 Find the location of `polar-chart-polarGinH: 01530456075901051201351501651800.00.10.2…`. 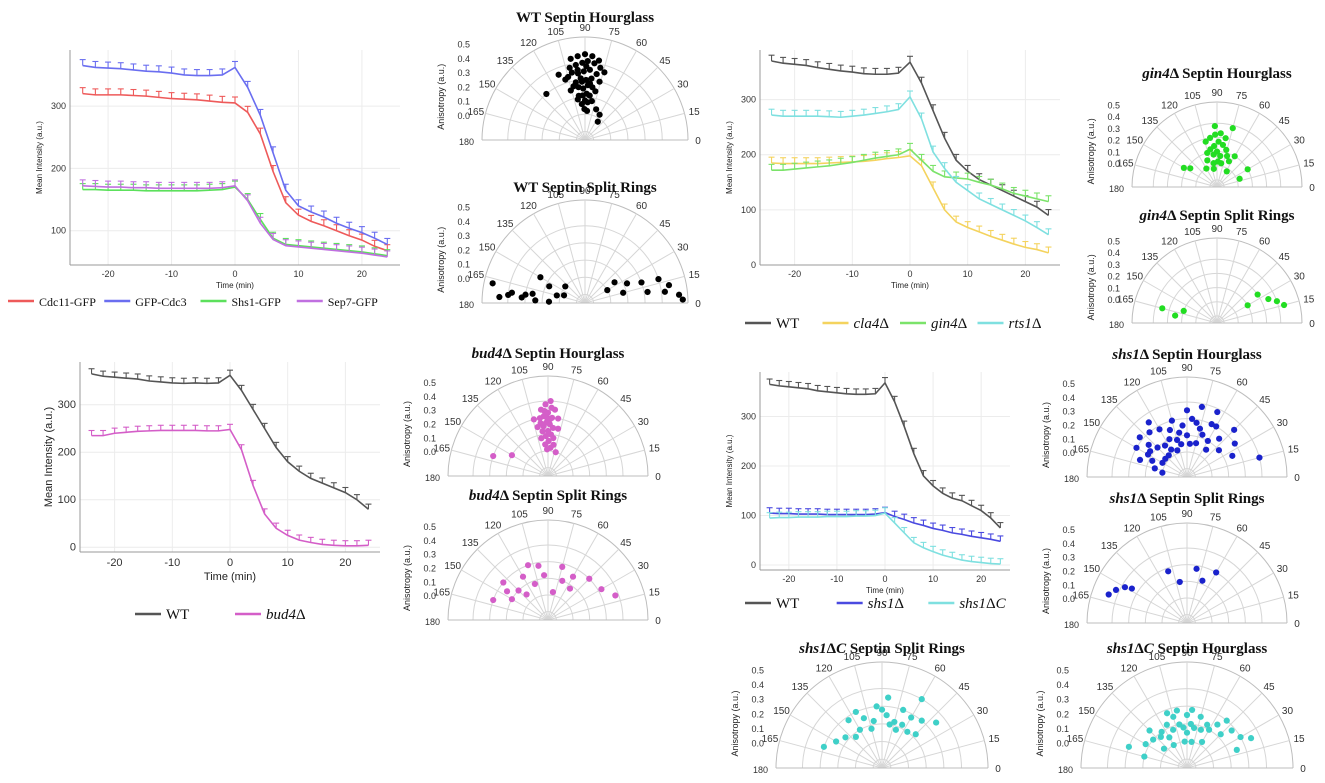

polar-chart-polarGinH: 01530456075901051201351501651800.00.10.2… is located at coordinates (1200, 130).